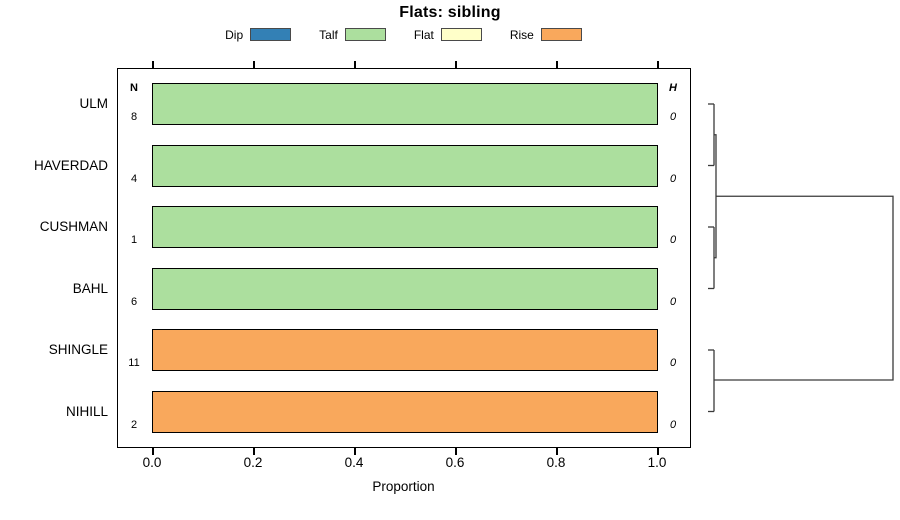  Describe the element at coordinates (365, 34) in the screenshot. I see `legend-swatch-talf` at that location.